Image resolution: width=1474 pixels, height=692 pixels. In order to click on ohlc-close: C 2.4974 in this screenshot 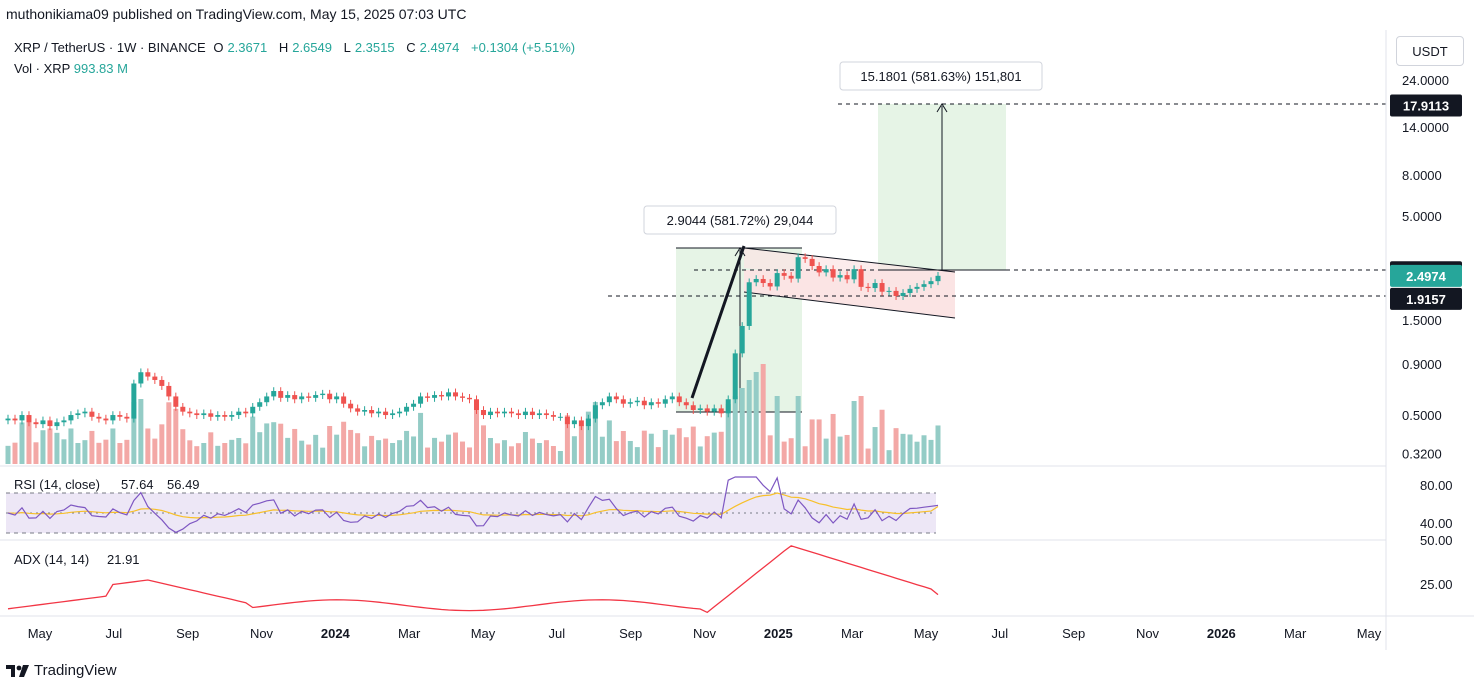, I will do `click(433, 47)`.